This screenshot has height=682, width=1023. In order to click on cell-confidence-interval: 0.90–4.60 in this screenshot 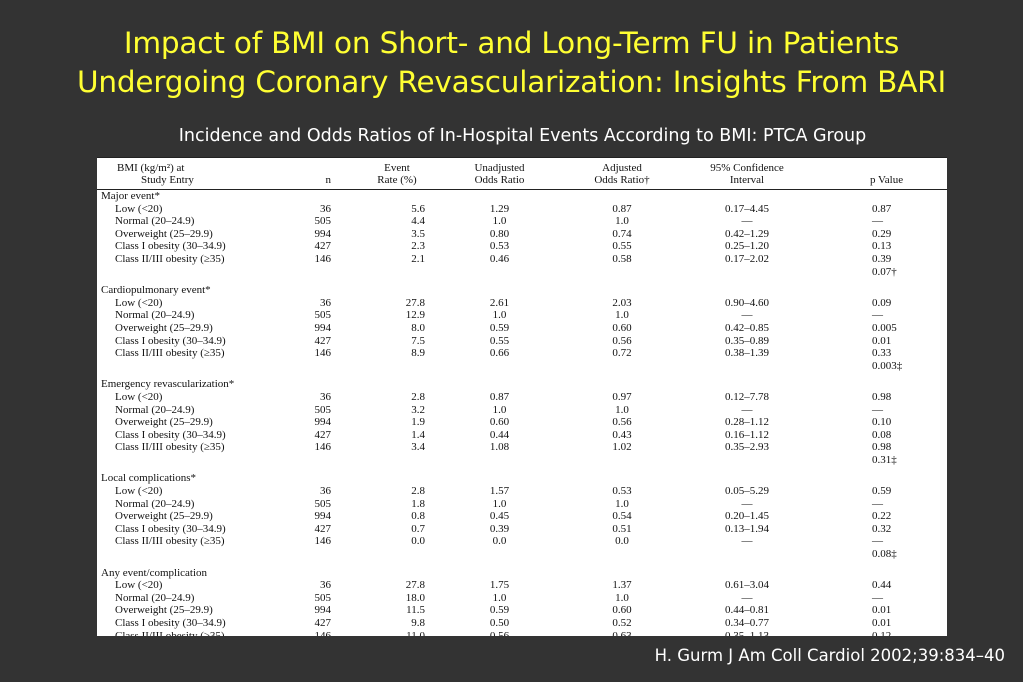, I will do `click(747, 302)`.